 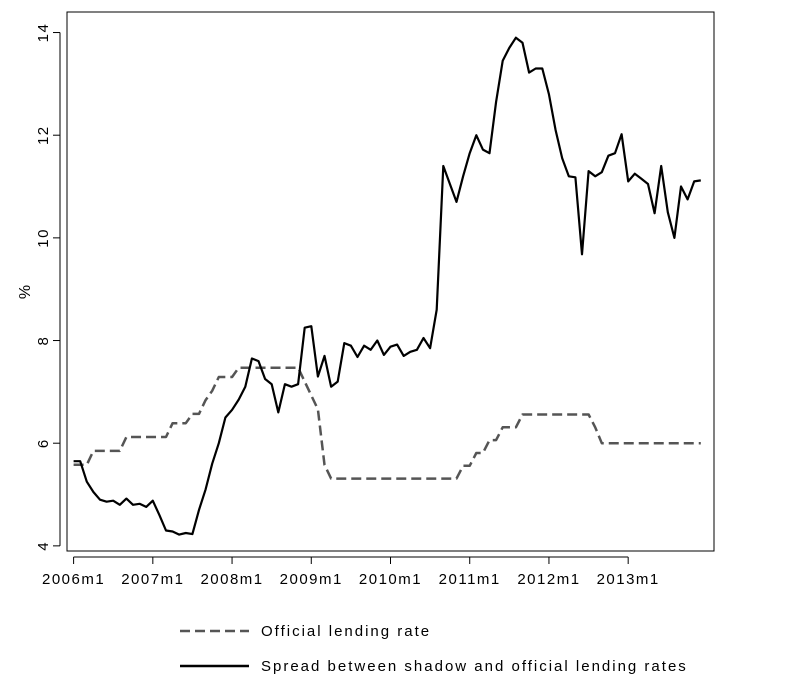 What do you see at coordinates (43, 546) in the screenshot?
I see `y-tick-label: 4` at bounding box center [43, 546].